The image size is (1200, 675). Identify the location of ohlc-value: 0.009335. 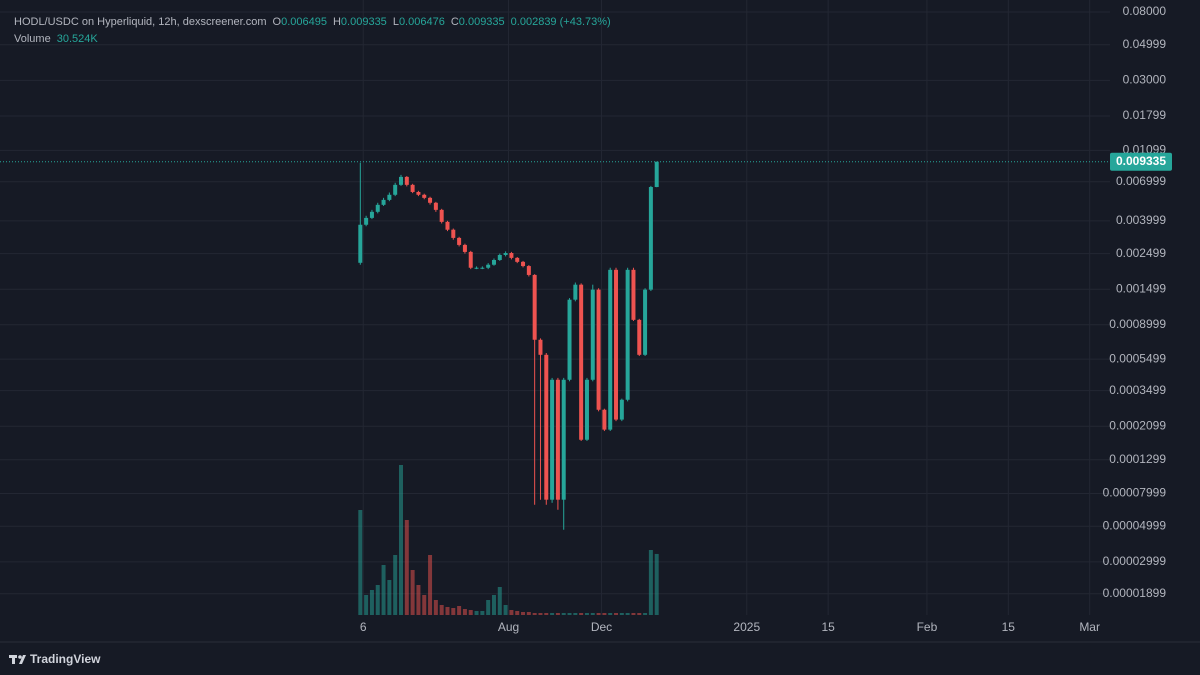
(363, 22).